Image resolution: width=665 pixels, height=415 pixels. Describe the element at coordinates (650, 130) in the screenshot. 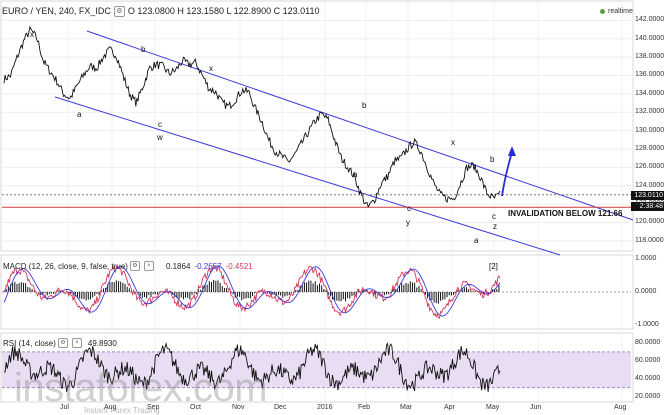

I see `price-tick-label: 130.0000` at that location.